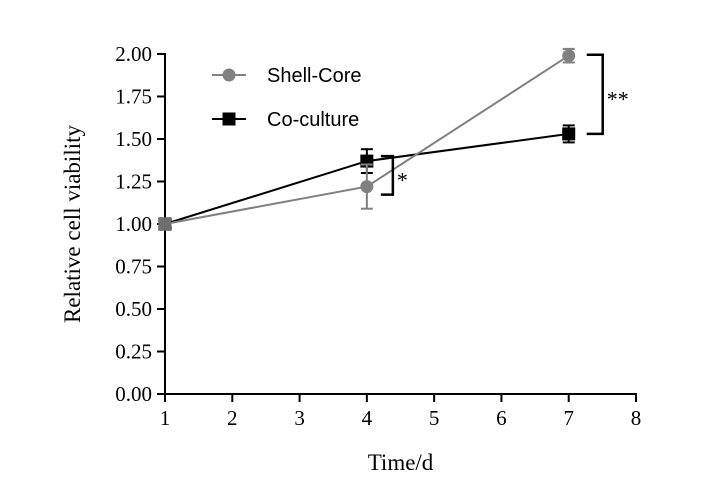 This screenshot has height=495, width=709. I want to click on x-axis-title: Time/d, so click(401, 462).